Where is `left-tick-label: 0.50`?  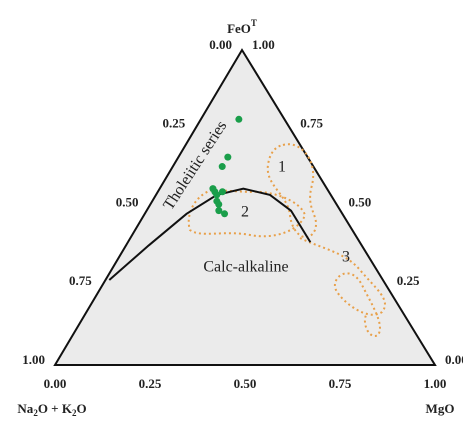 left-tick-label: 0.50 is located at coordinates (127, 201).